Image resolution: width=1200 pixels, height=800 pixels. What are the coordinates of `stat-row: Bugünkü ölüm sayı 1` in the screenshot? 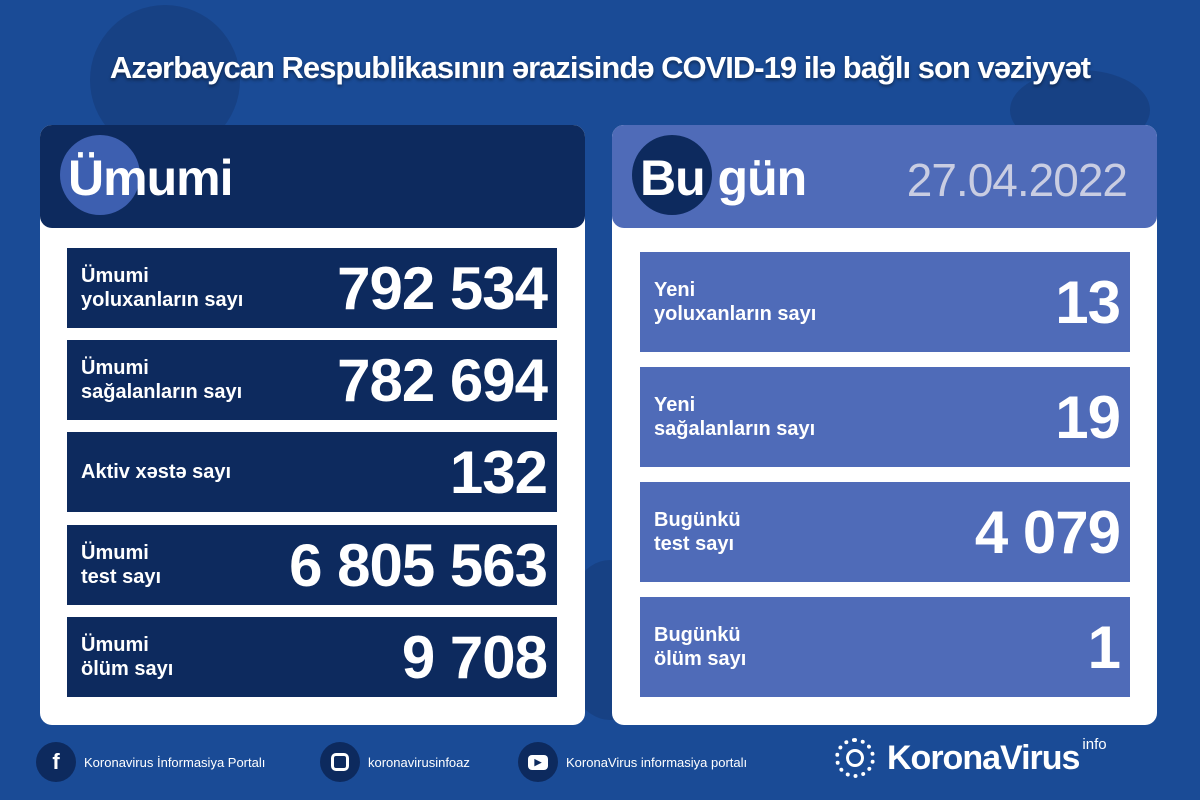 It's located at (885, 647).